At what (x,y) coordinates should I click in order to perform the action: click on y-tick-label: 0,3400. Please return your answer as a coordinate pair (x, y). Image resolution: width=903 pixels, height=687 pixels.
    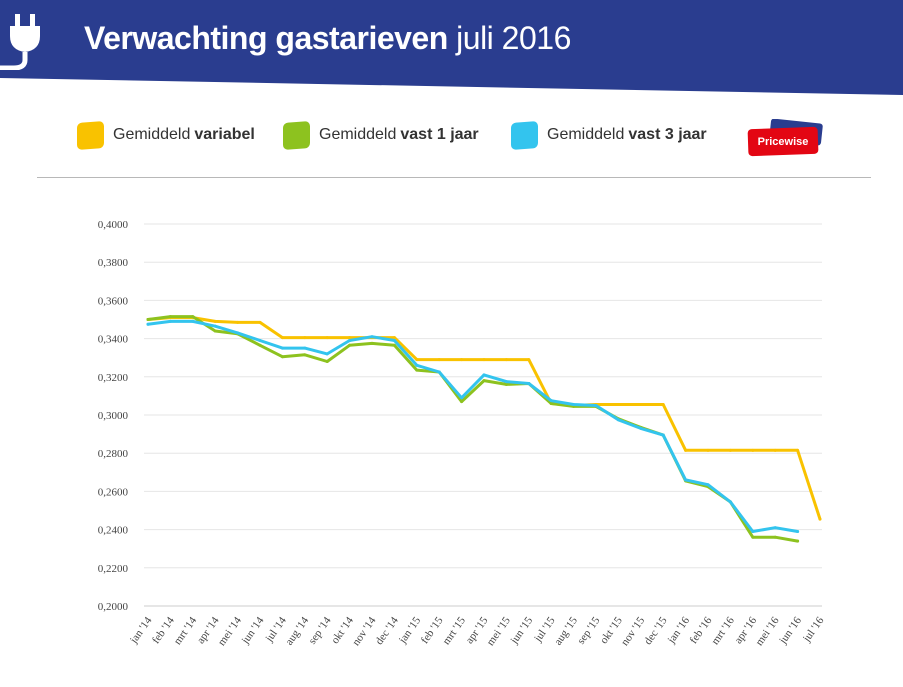
    Looking at the image, I should click on (113, 340).